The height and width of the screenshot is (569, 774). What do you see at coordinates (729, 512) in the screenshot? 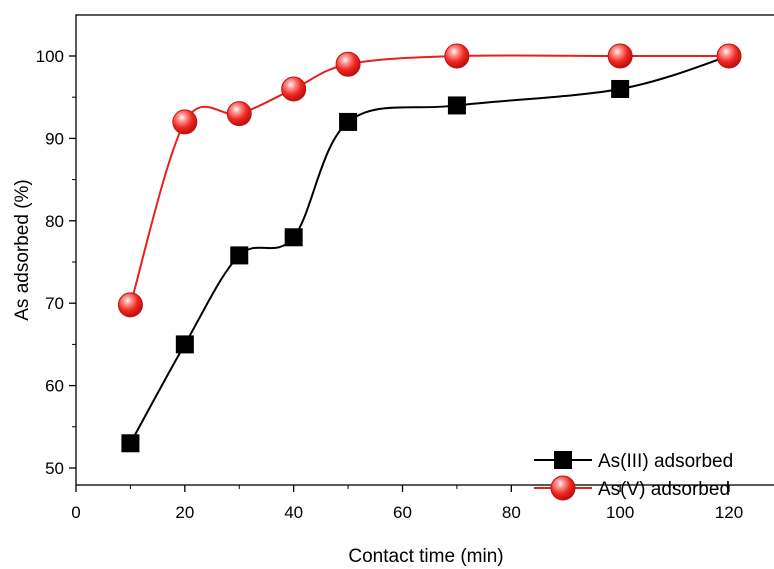
I see `x-tick-label: 120` at bounding box center [729, 512].